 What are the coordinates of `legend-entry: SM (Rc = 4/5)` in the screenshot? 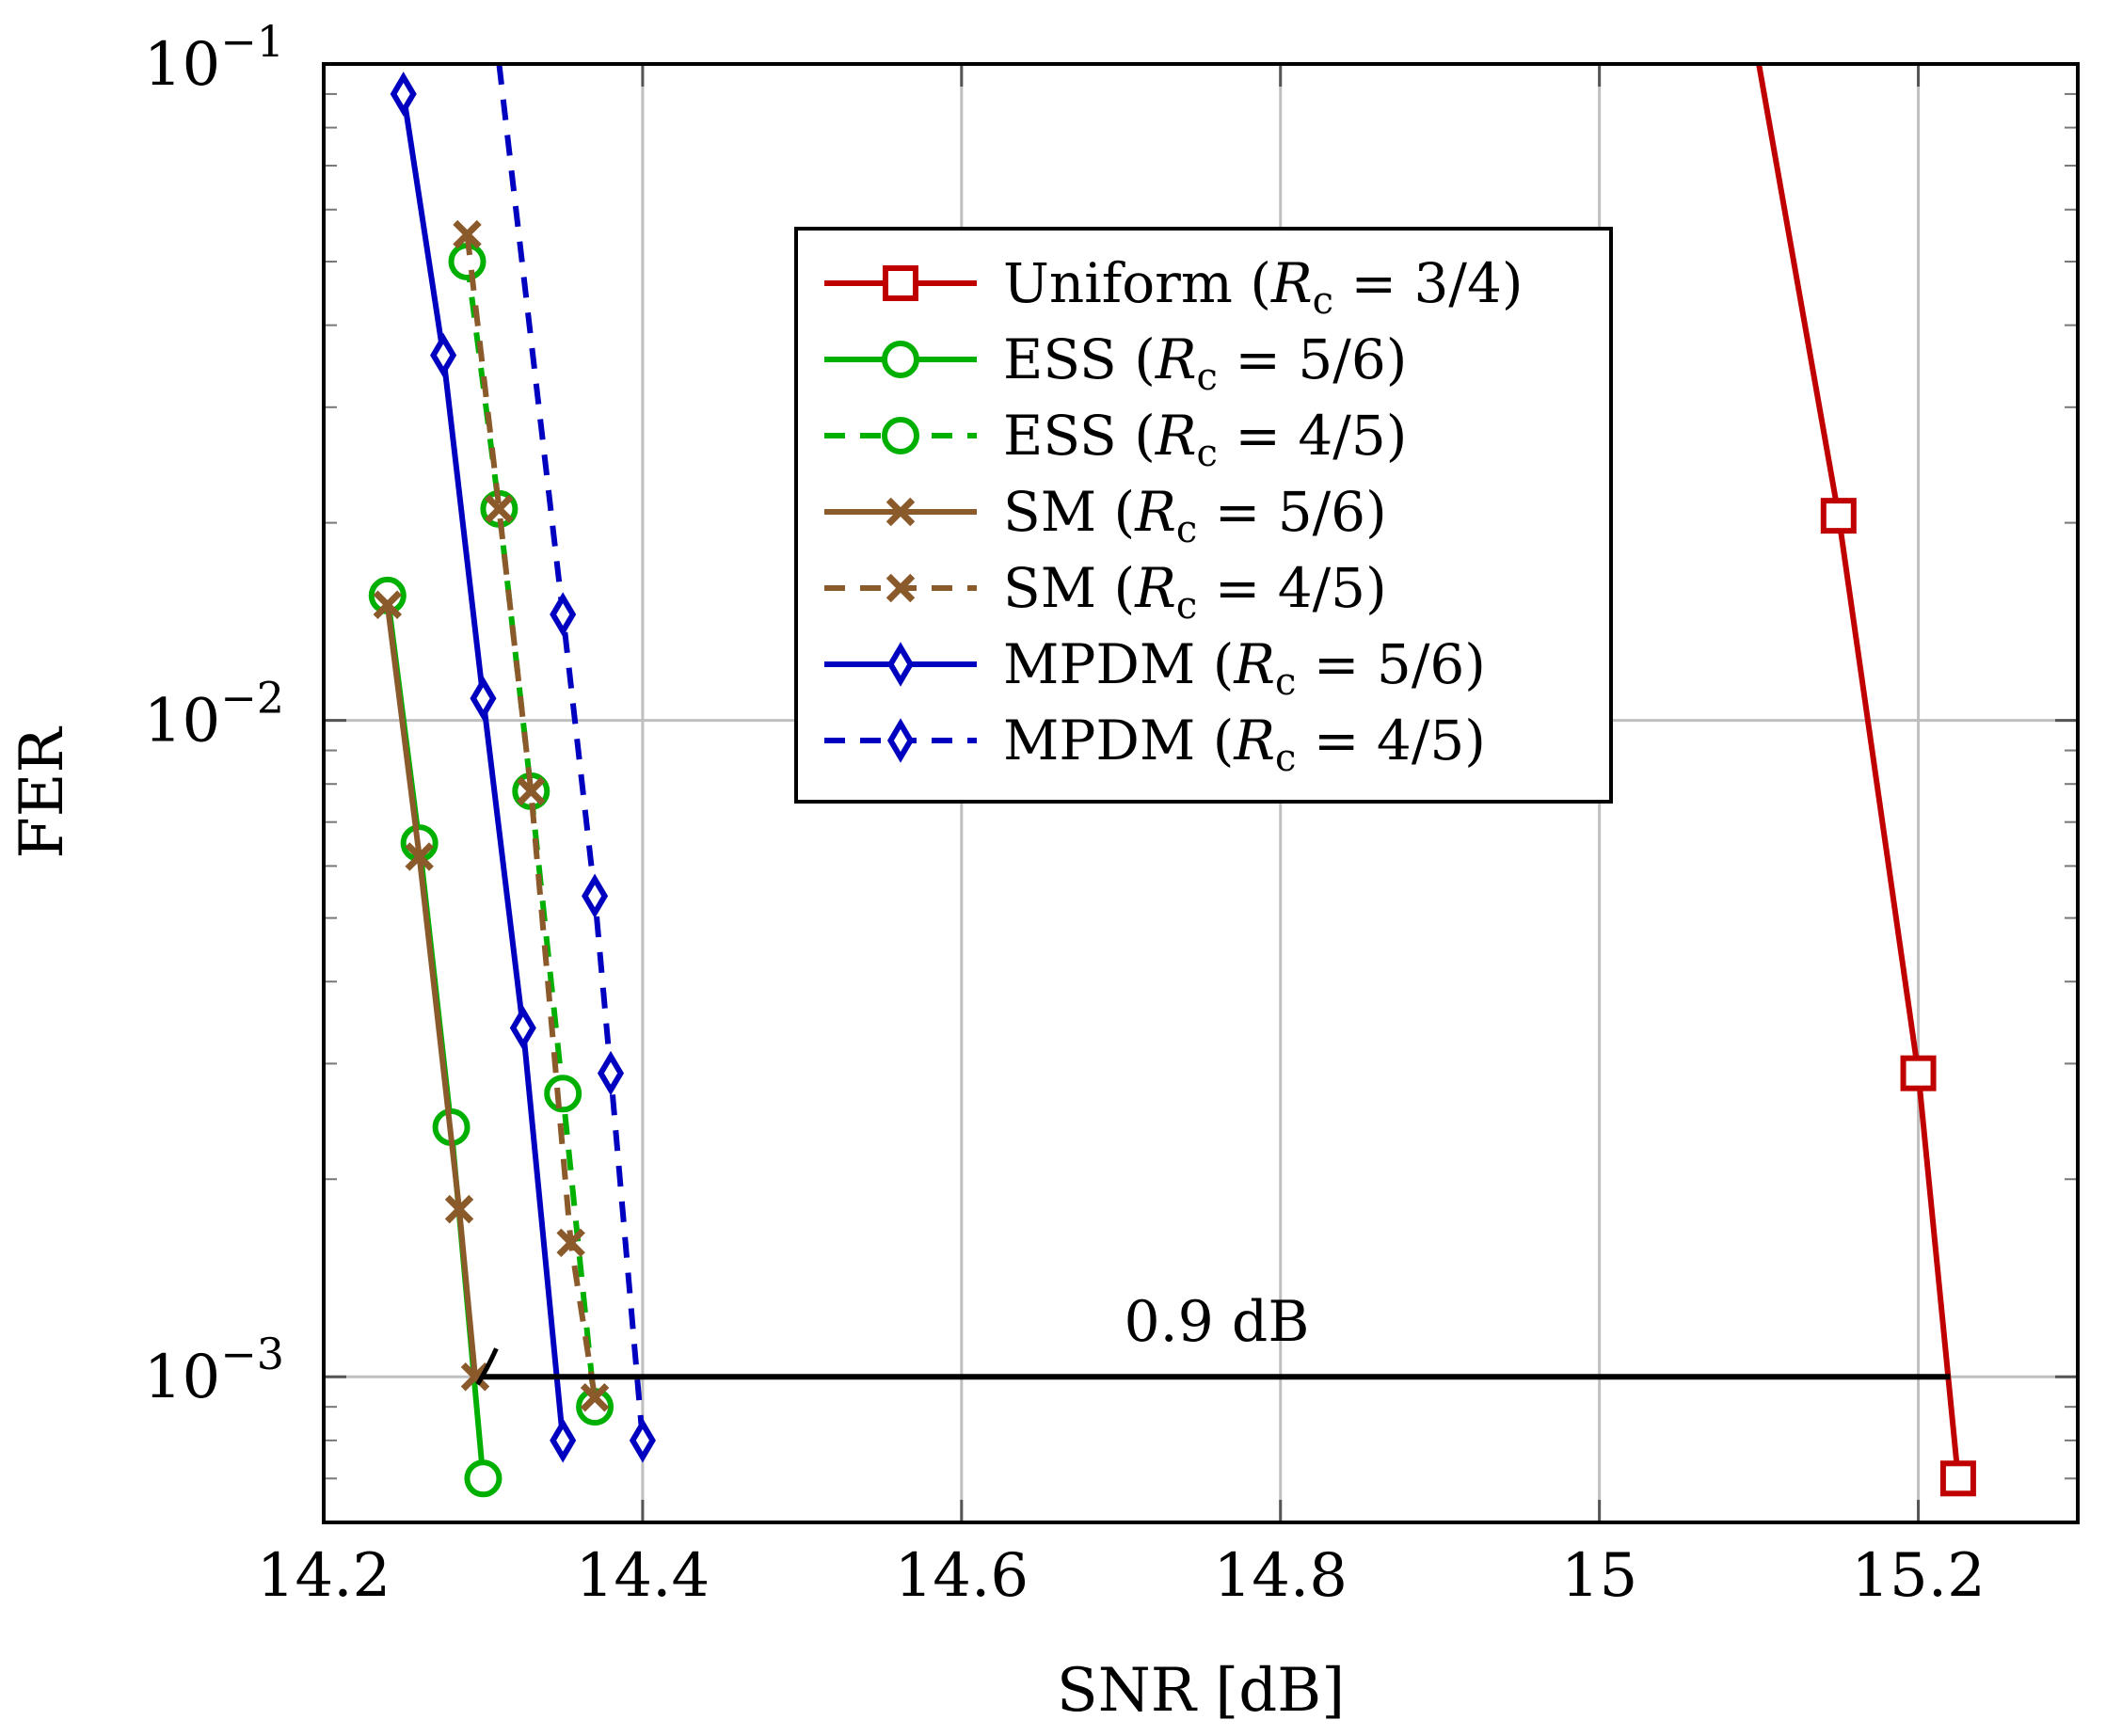 It's located at (1105, 592).